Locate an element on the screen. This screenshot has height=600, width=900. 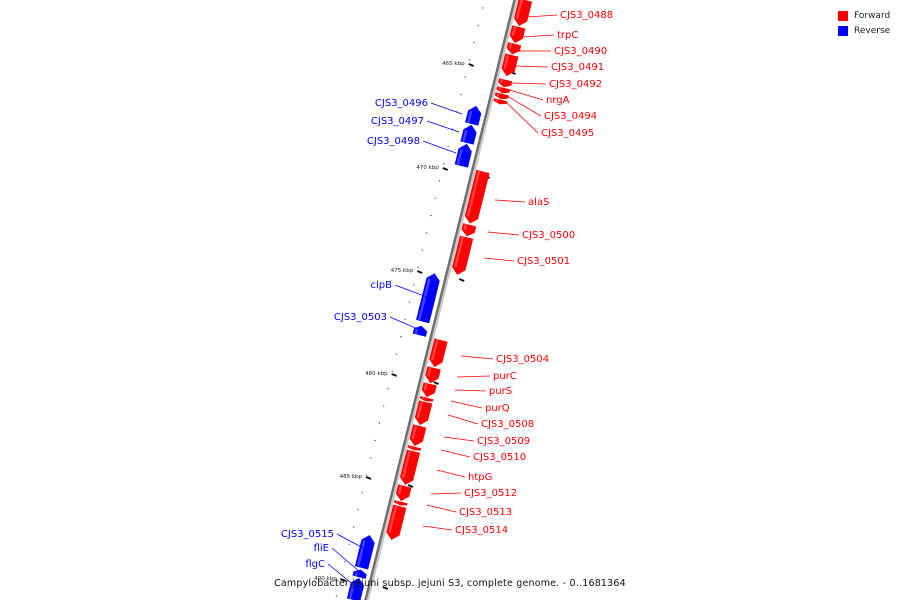
gene-label: CJS3_0514 is located at coordinates (481, 530).